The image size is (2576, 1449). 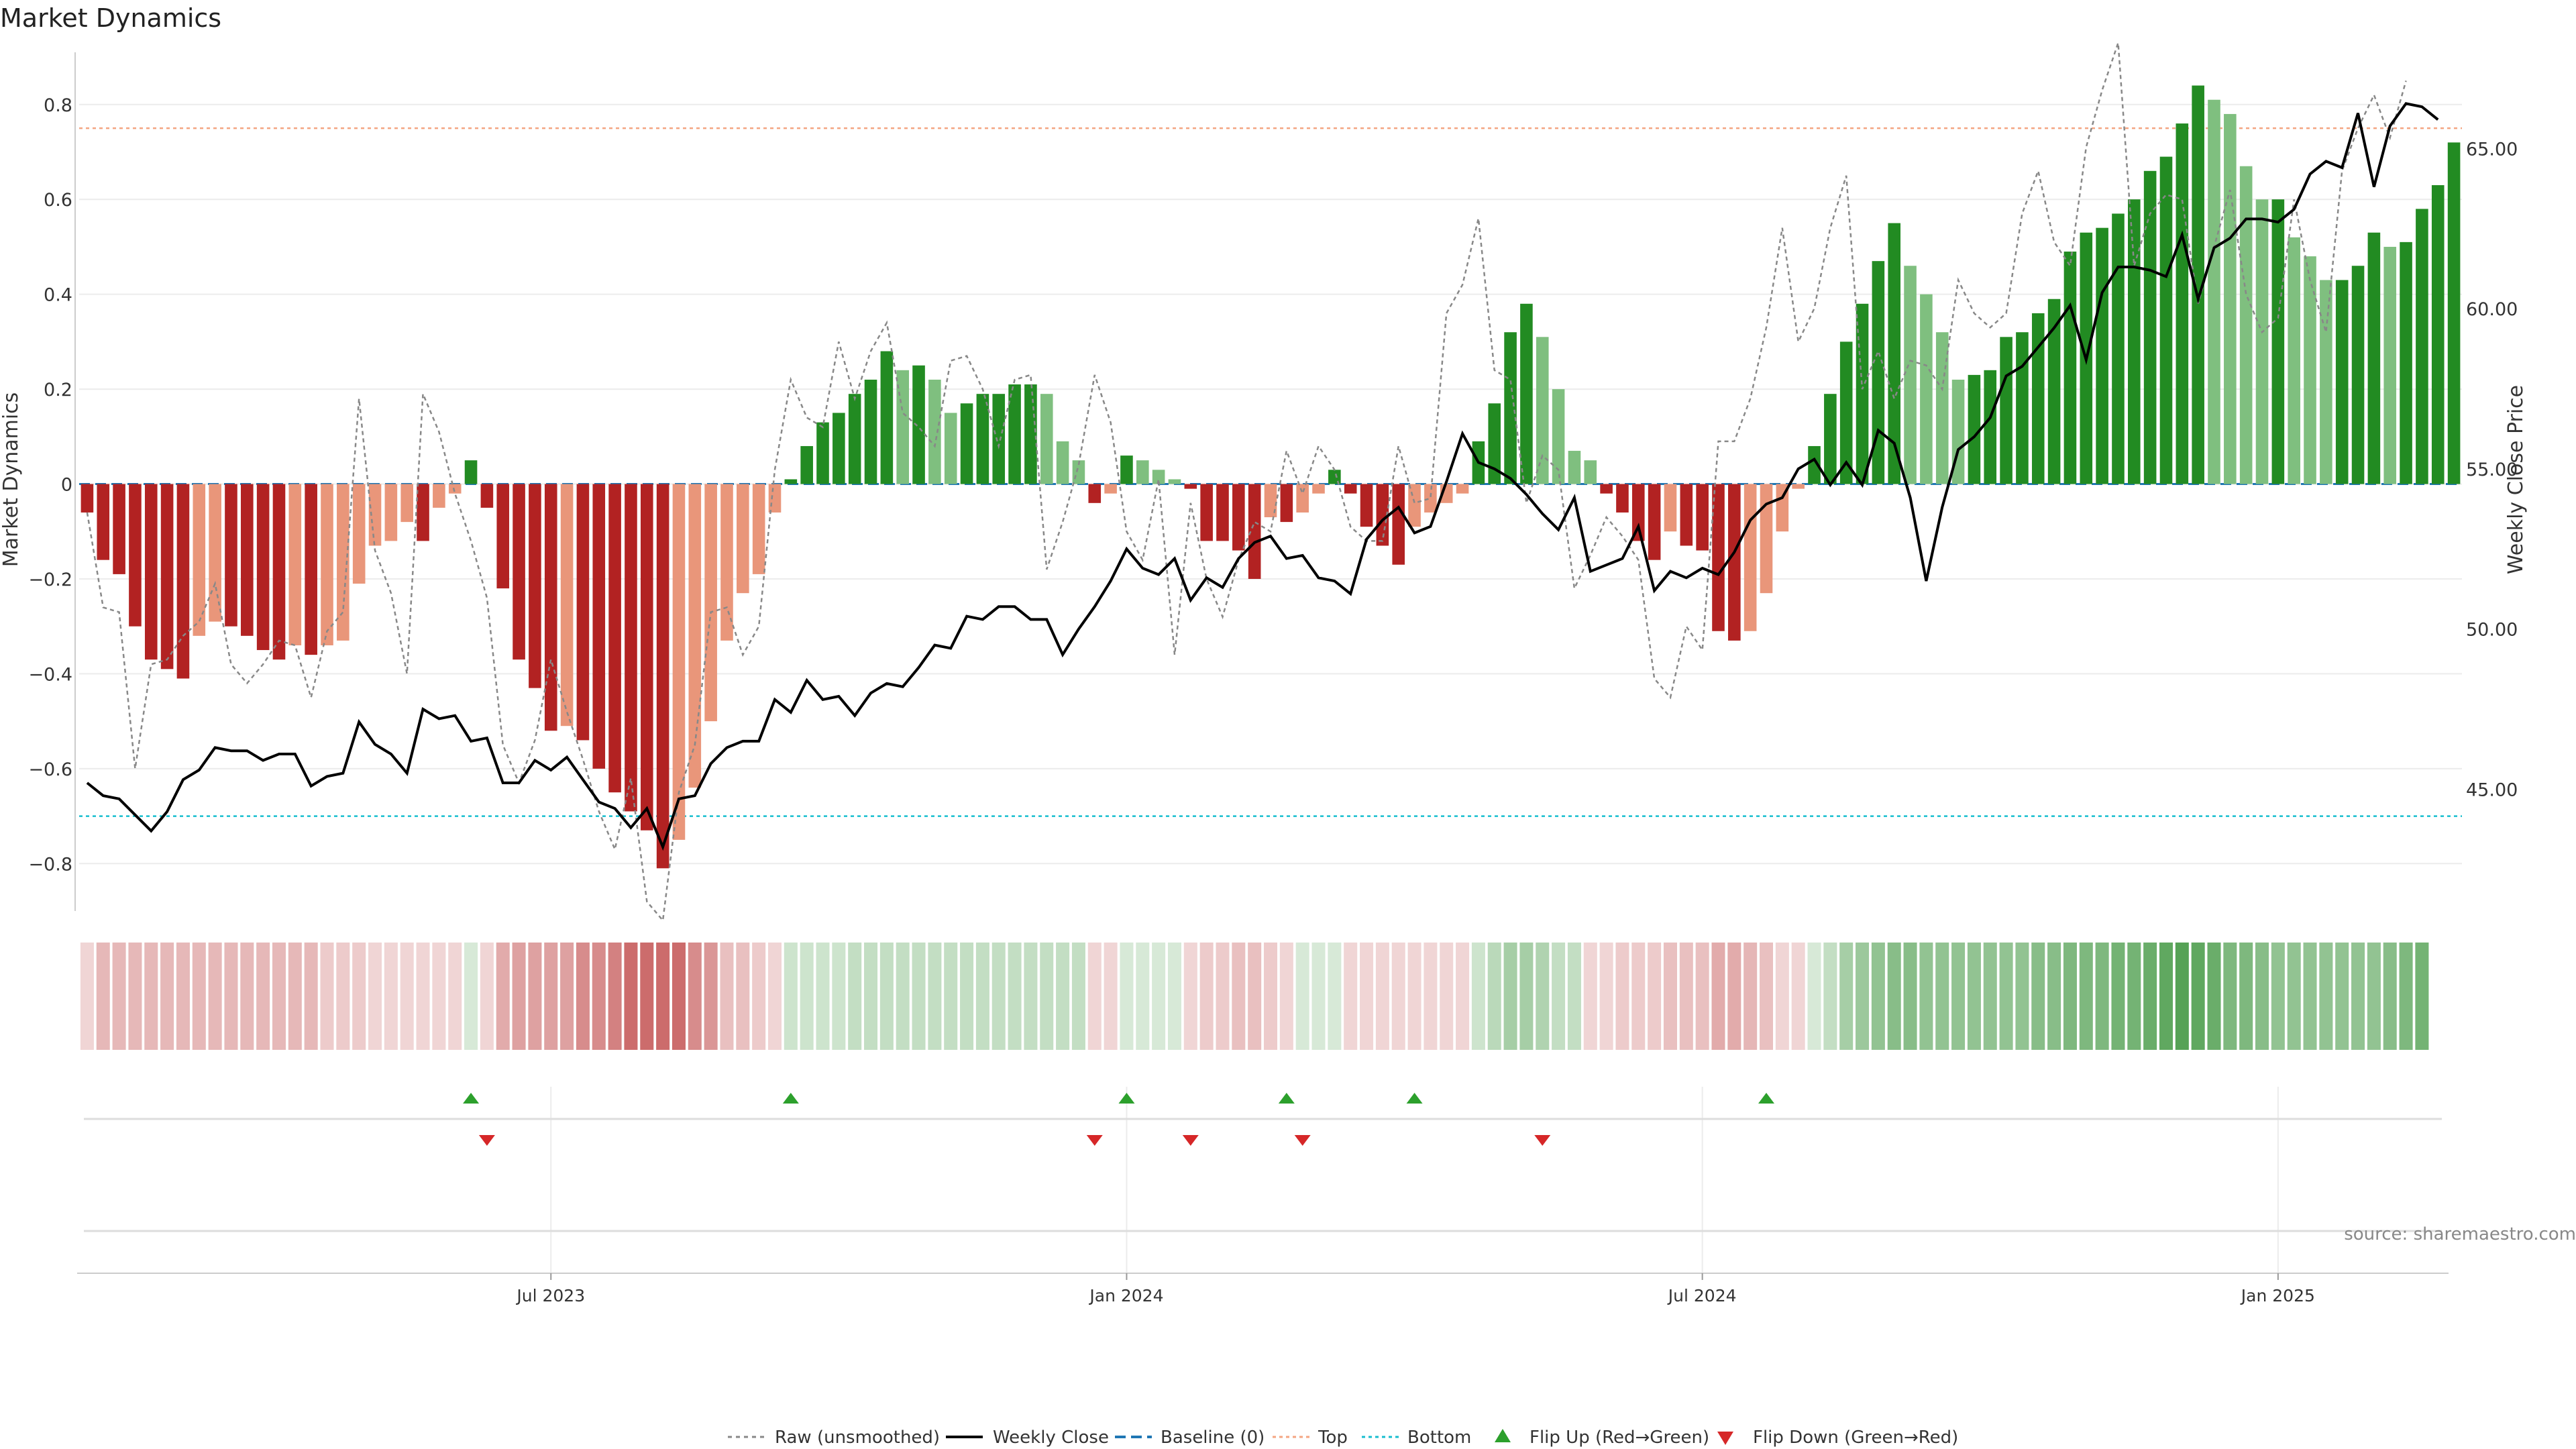 What do you see at coordinates (58, 105) in the screenshot?
I see `left-tick-label: 0.8` at bounding box center [58, 105].